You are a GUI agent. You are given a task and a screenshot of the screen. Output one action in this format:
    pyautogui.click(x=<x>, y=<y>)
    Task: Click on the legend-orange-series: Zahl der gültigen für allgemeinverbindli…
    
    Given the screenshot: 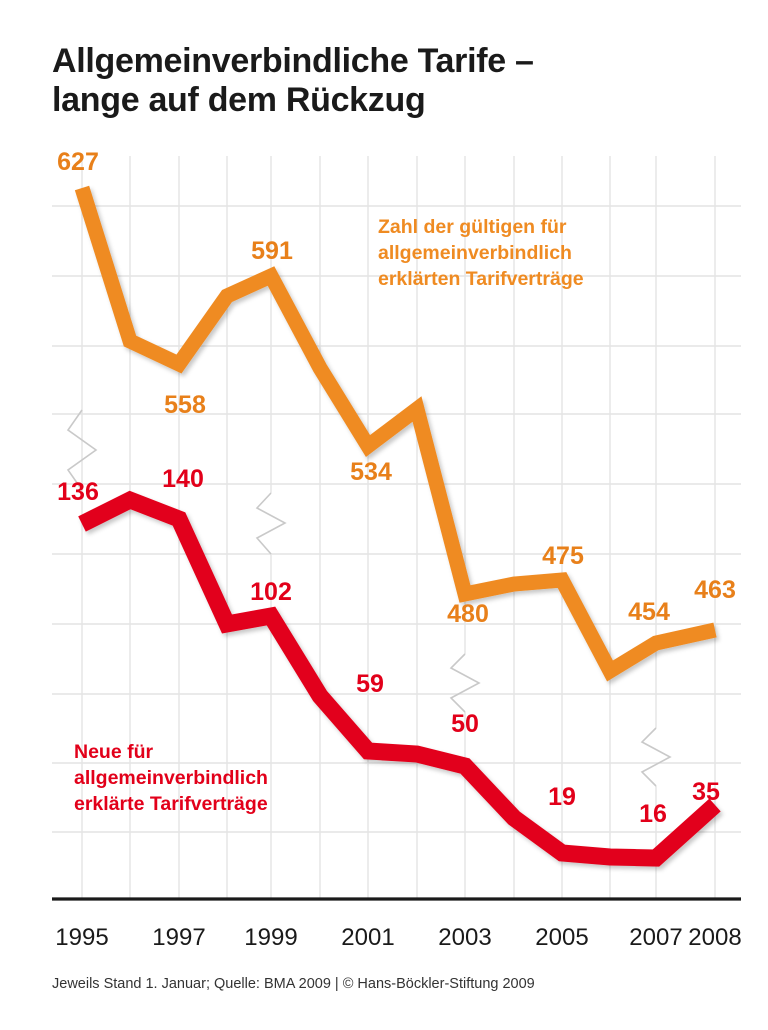 What is the action you would take?
    pyautogui.click(x=481, y=253)
    